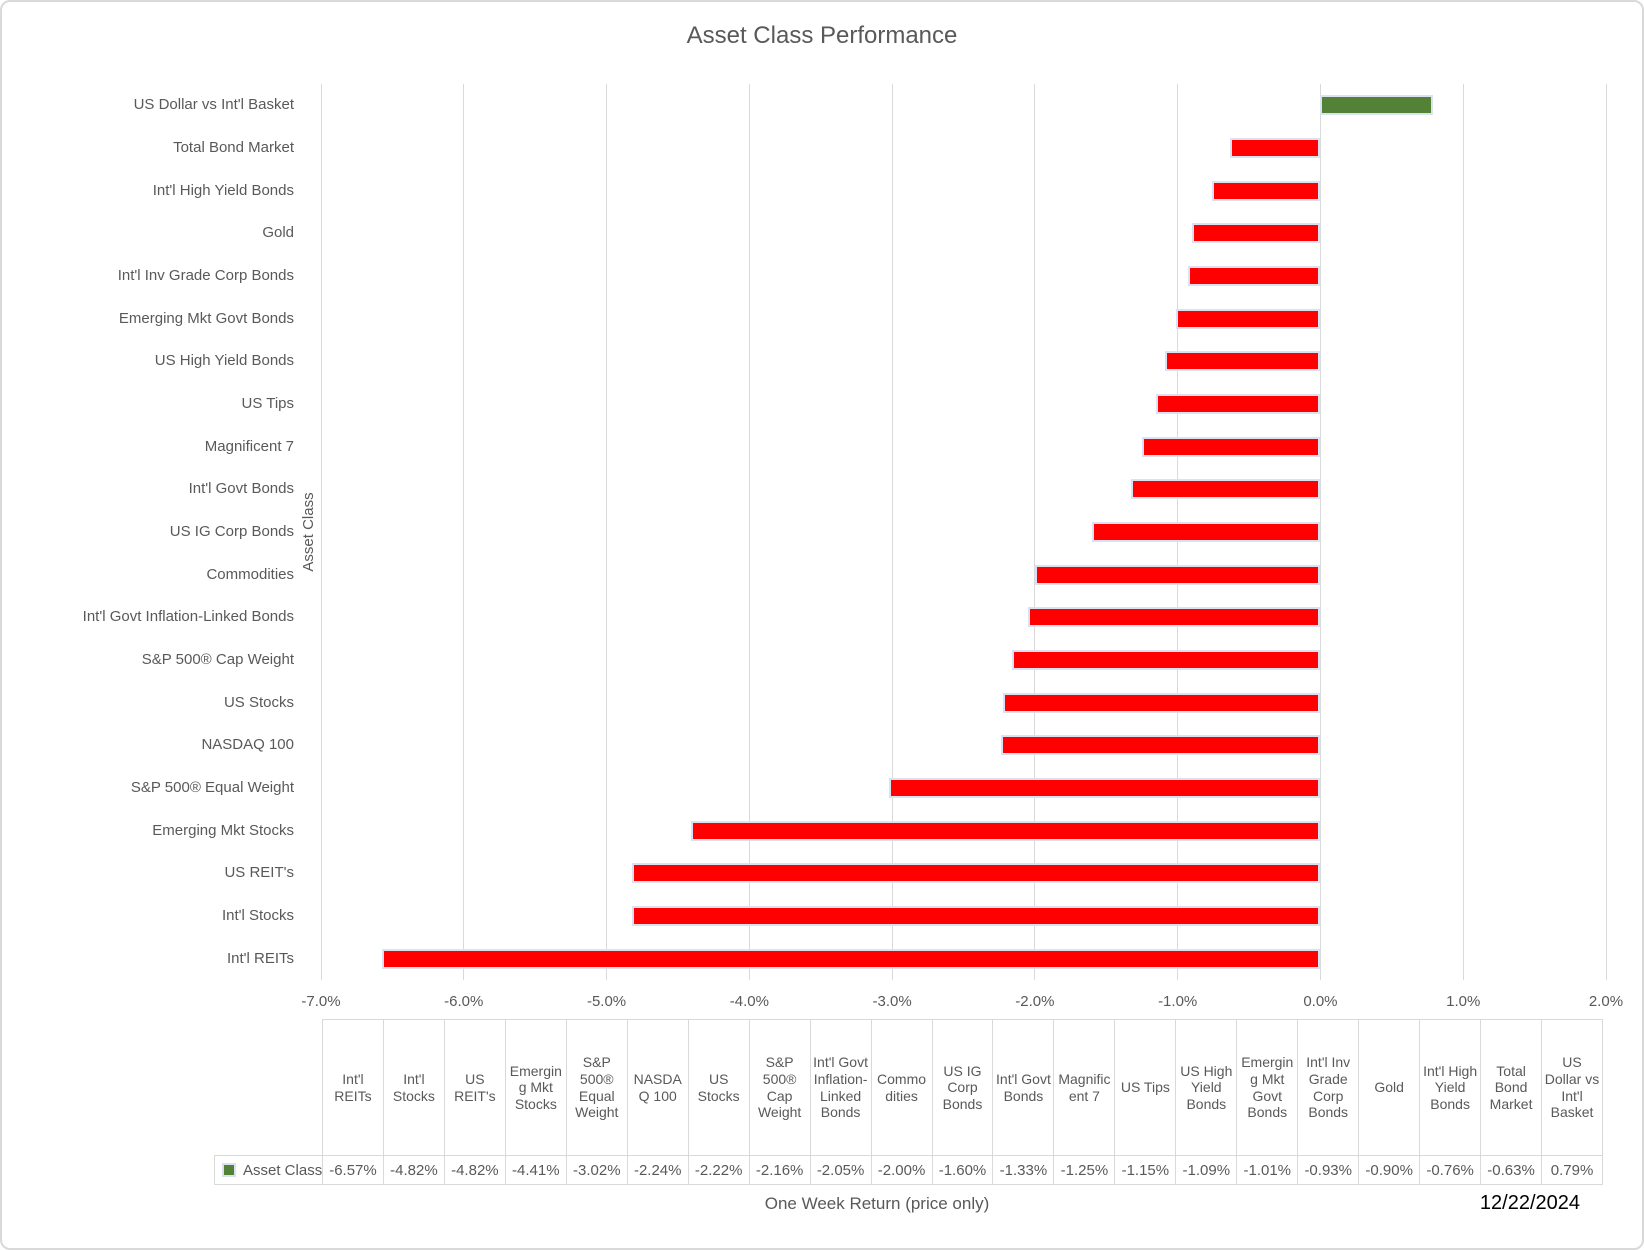 The image size is (1644, 1250). I want to click on y-axis-category-label: US REIT's, so click(259, 873).